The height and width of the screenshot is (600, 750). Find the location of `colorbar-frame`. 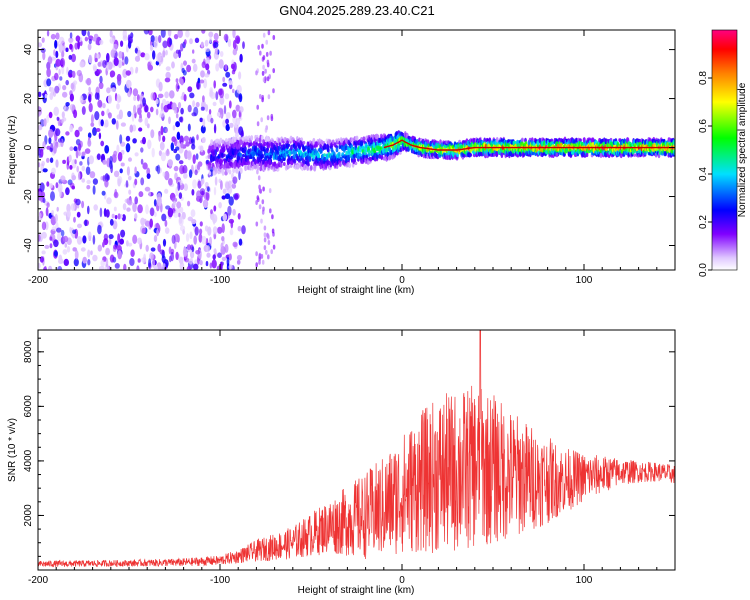

colorbar-frame is located at coordinates (724, 150).